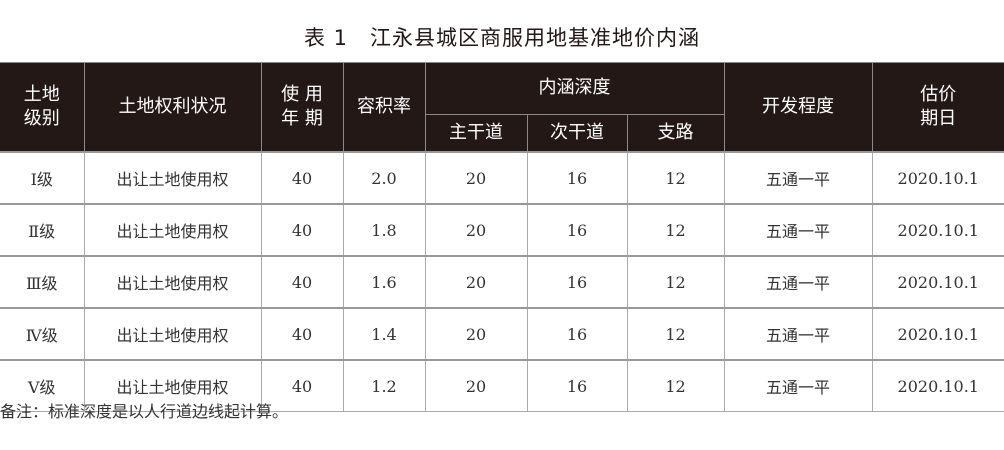 This screenshot has height=450, width=1004. I want to click on header-grade: 土地 级别, so click(42, 107).